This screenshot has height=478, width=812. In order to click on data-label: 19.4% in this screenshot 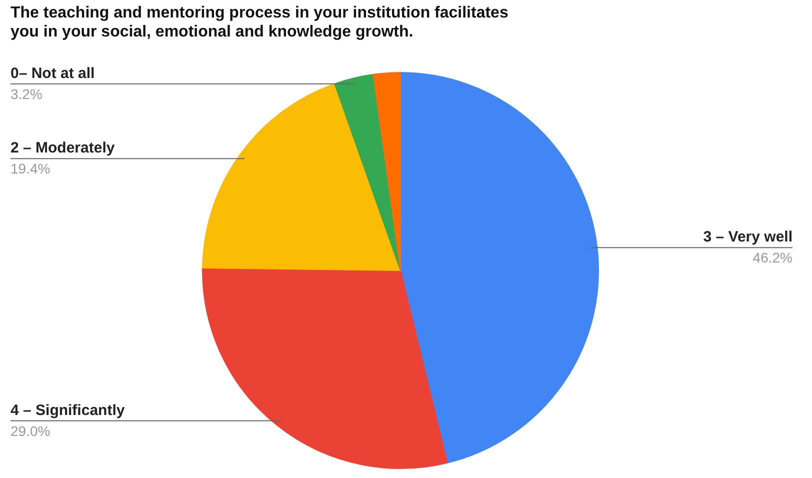, I will do `click(30, 168)`.